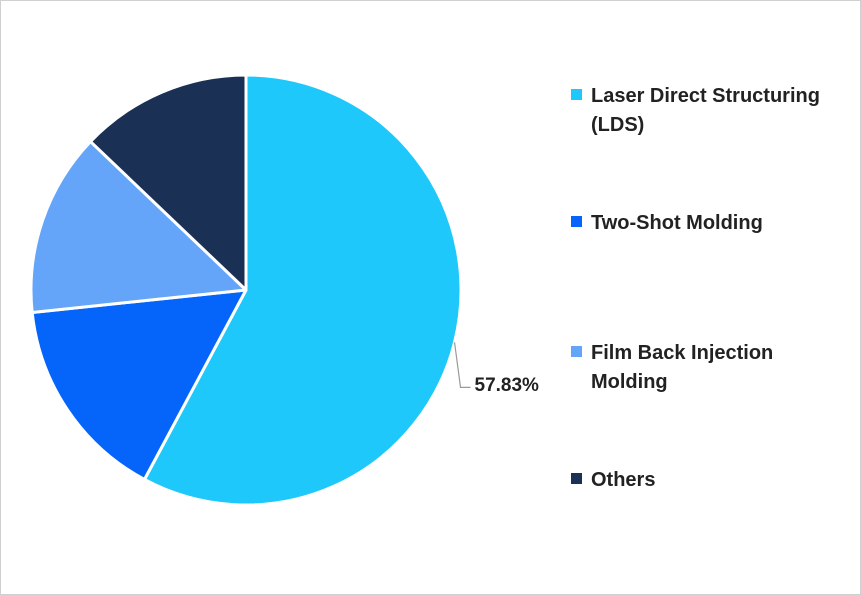  I want to click on leader-line-lds, so click(462, 365).